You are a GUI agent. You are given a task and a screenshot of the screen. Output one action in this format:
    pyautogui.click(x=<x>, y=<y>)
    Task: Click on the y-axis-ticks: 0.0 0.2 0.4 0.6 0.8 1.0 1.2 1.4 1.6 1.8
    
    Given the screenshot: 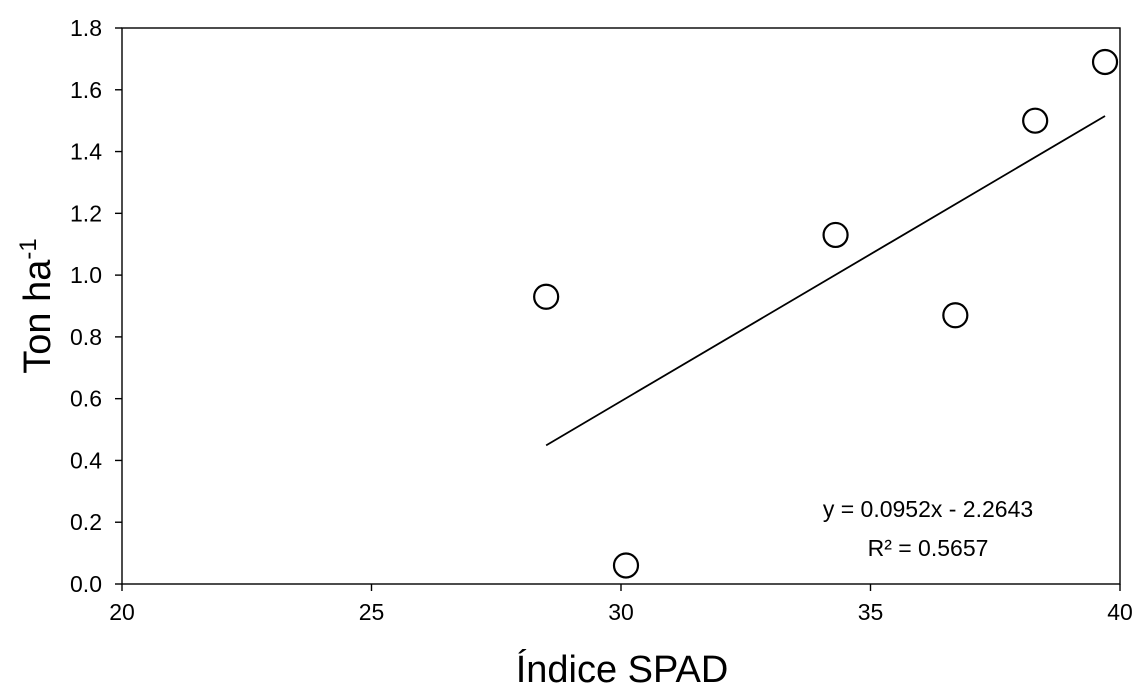 What is the action you would take?
    pyautogui.click(x=96, y=306)
    